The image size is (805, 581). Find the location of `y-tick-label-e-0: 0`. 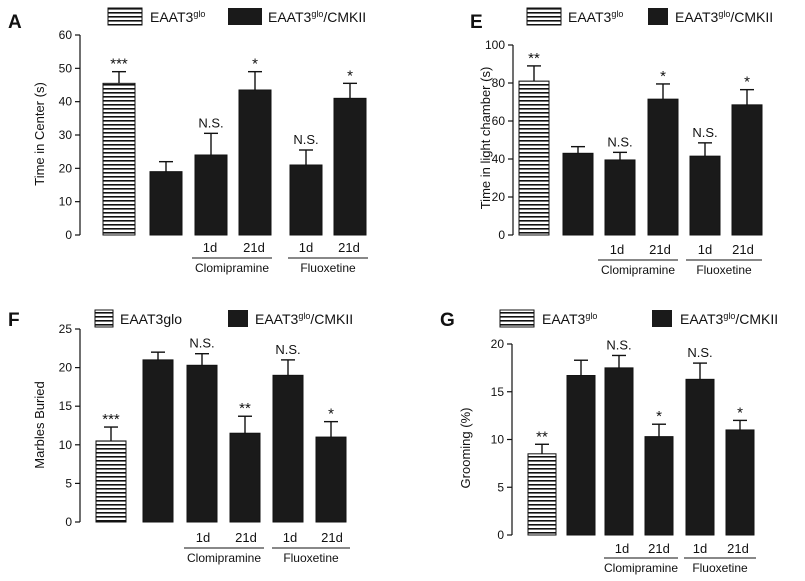

y-tick-label-e-0: 0 is located at coordinates (501, 235).